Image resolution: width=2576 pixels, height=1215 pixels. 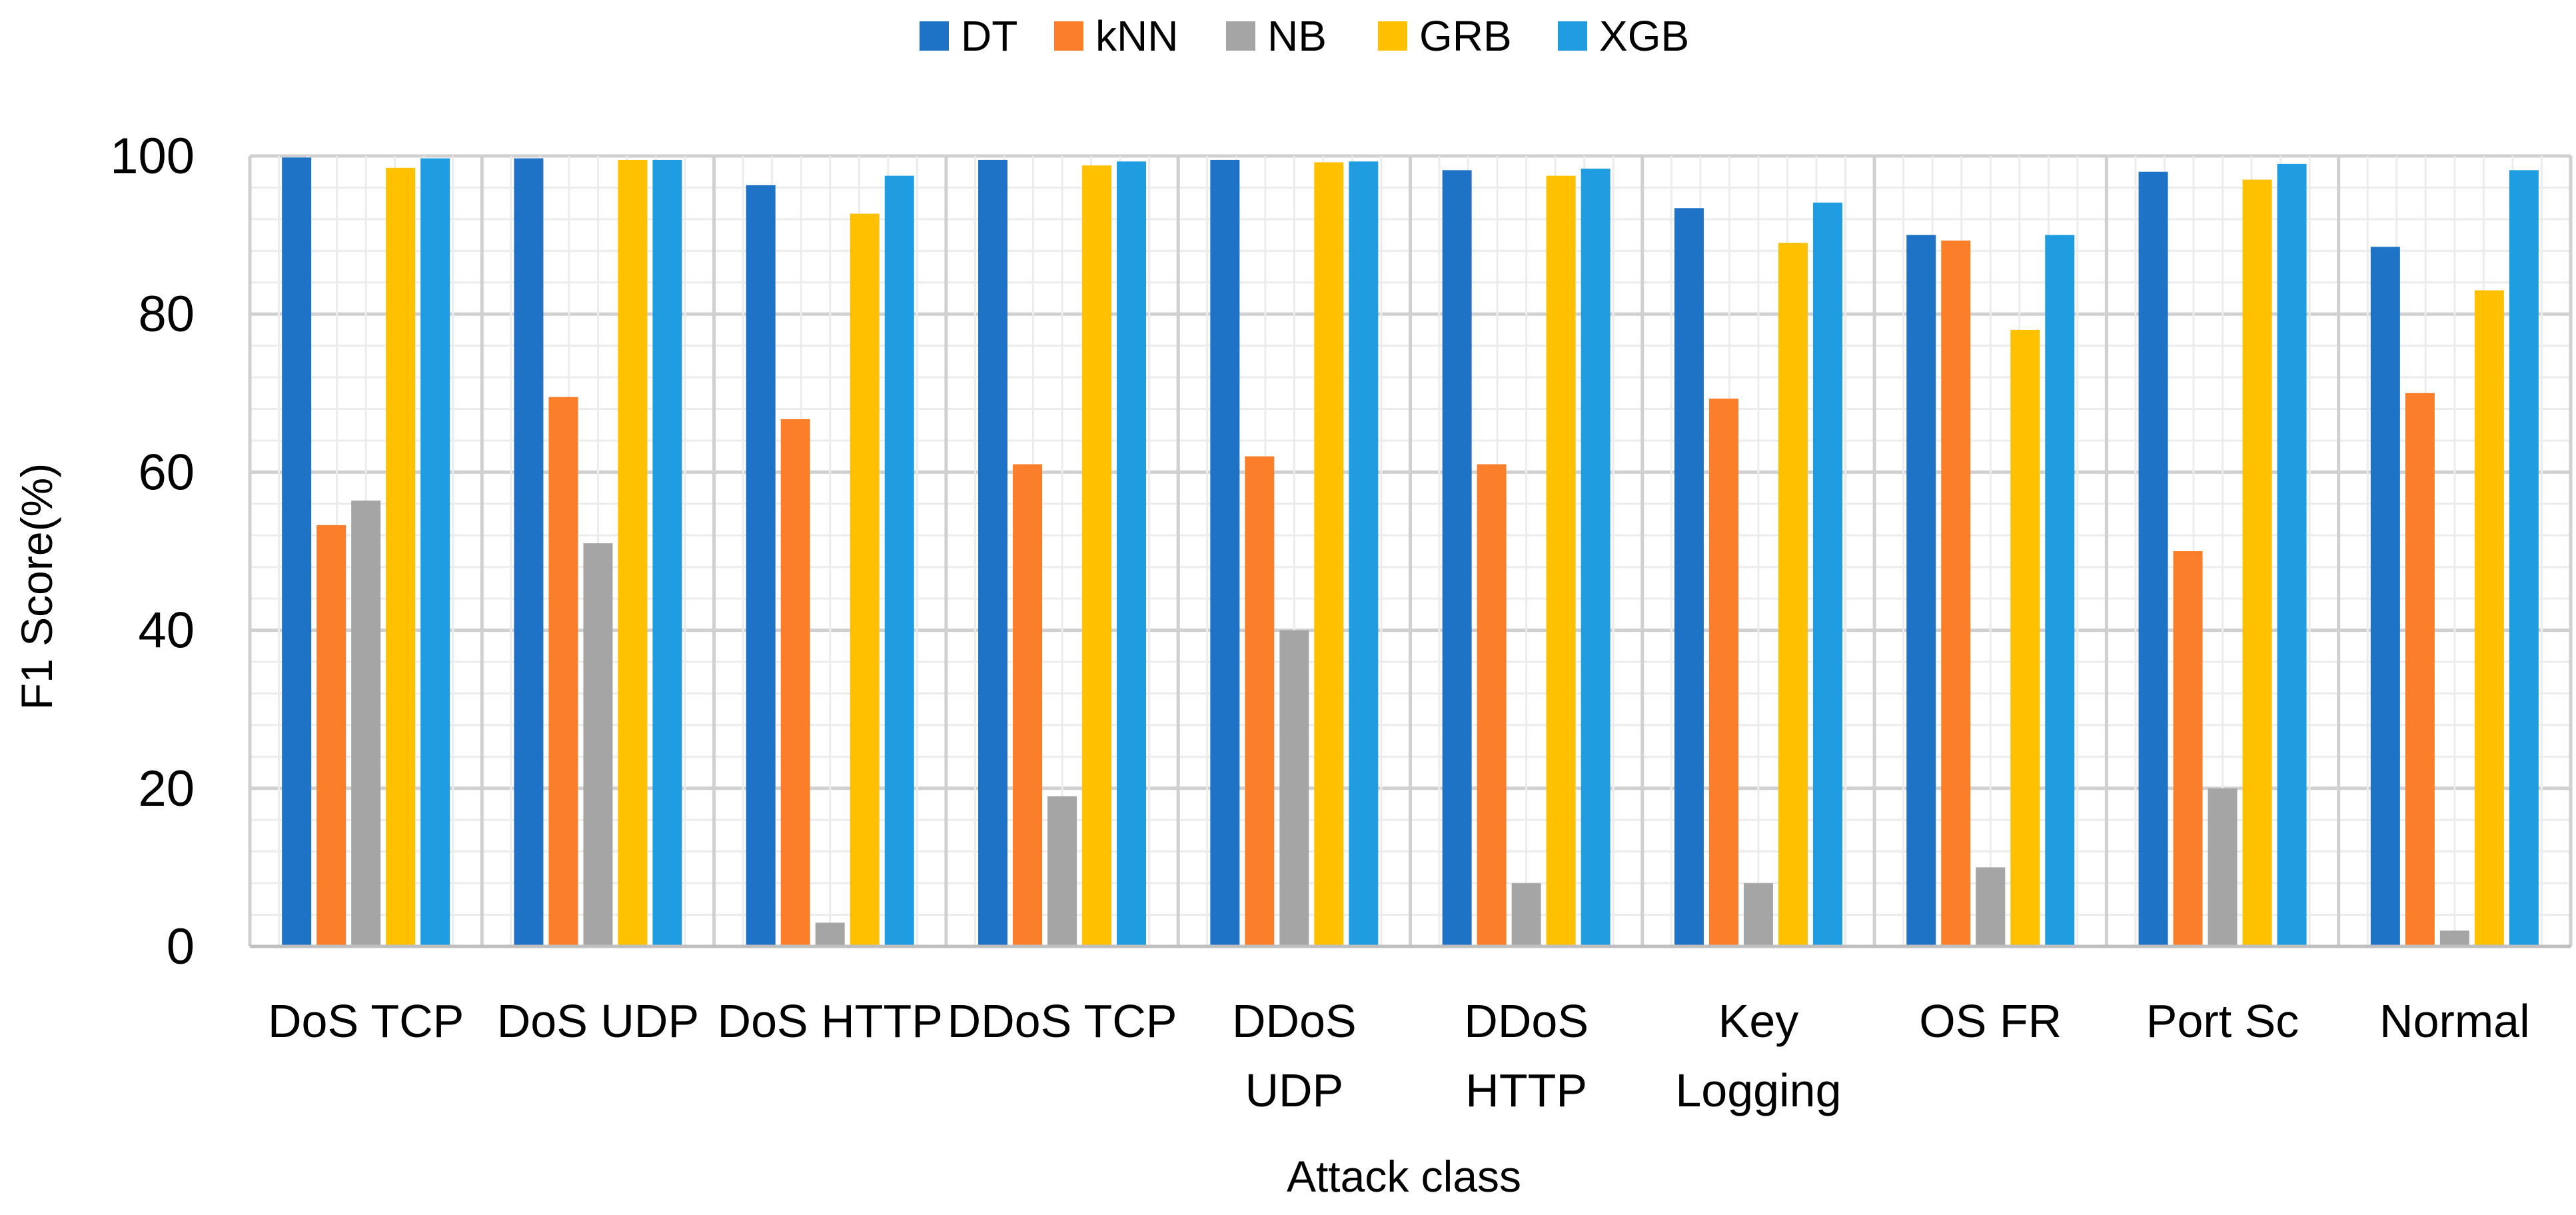 I want to click on legend-swatch-xgb, so click(x=1573, y=36).